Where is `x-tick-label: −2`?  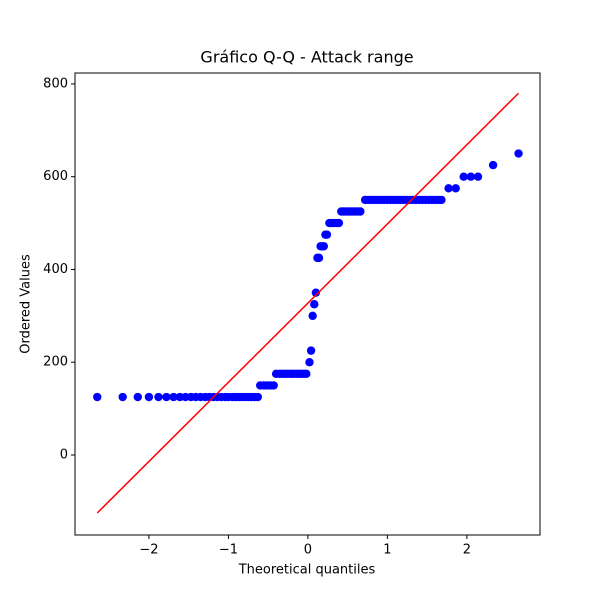 x-tick-label: −2 is located at coordinates (148, 550).